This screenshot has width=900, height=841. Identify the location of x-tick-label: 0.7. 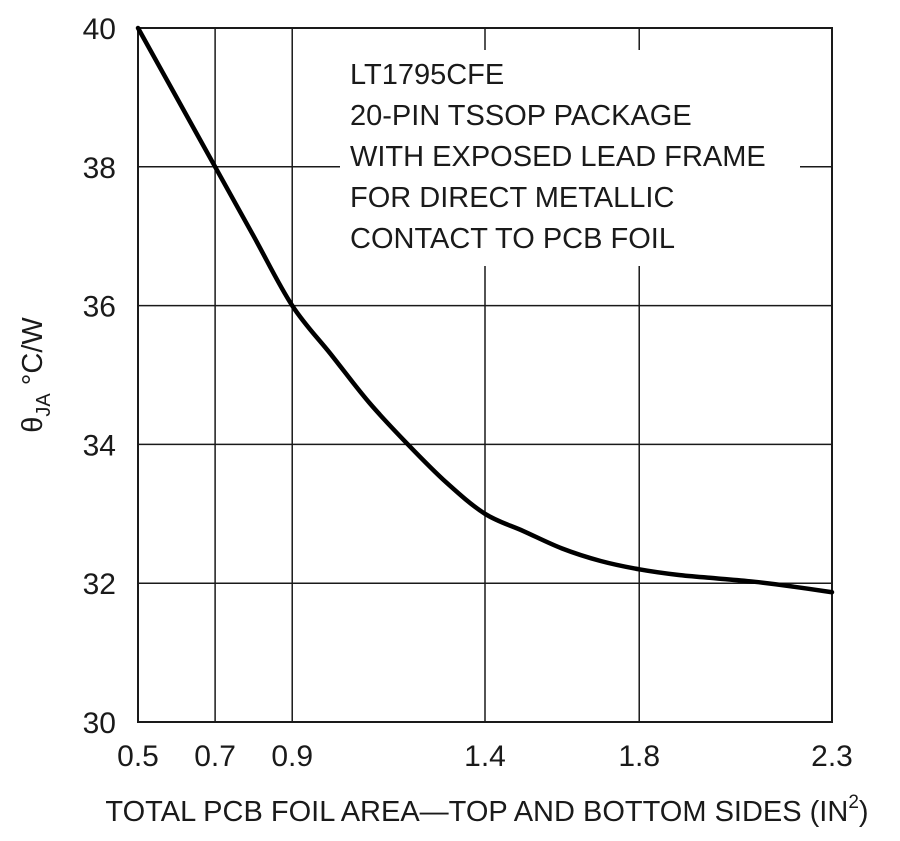
(215, 756).